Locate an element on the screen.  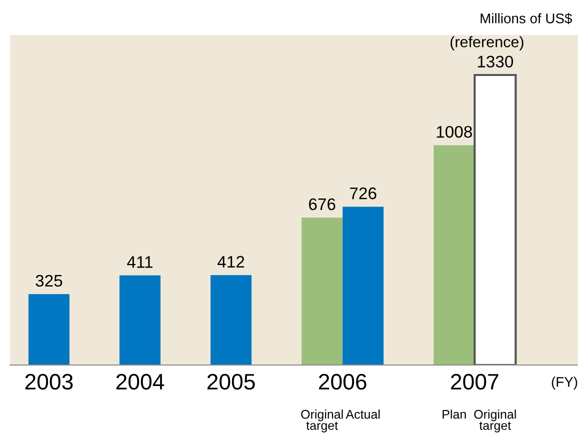
data-label: 1008 is located at coordinates (454, 132).